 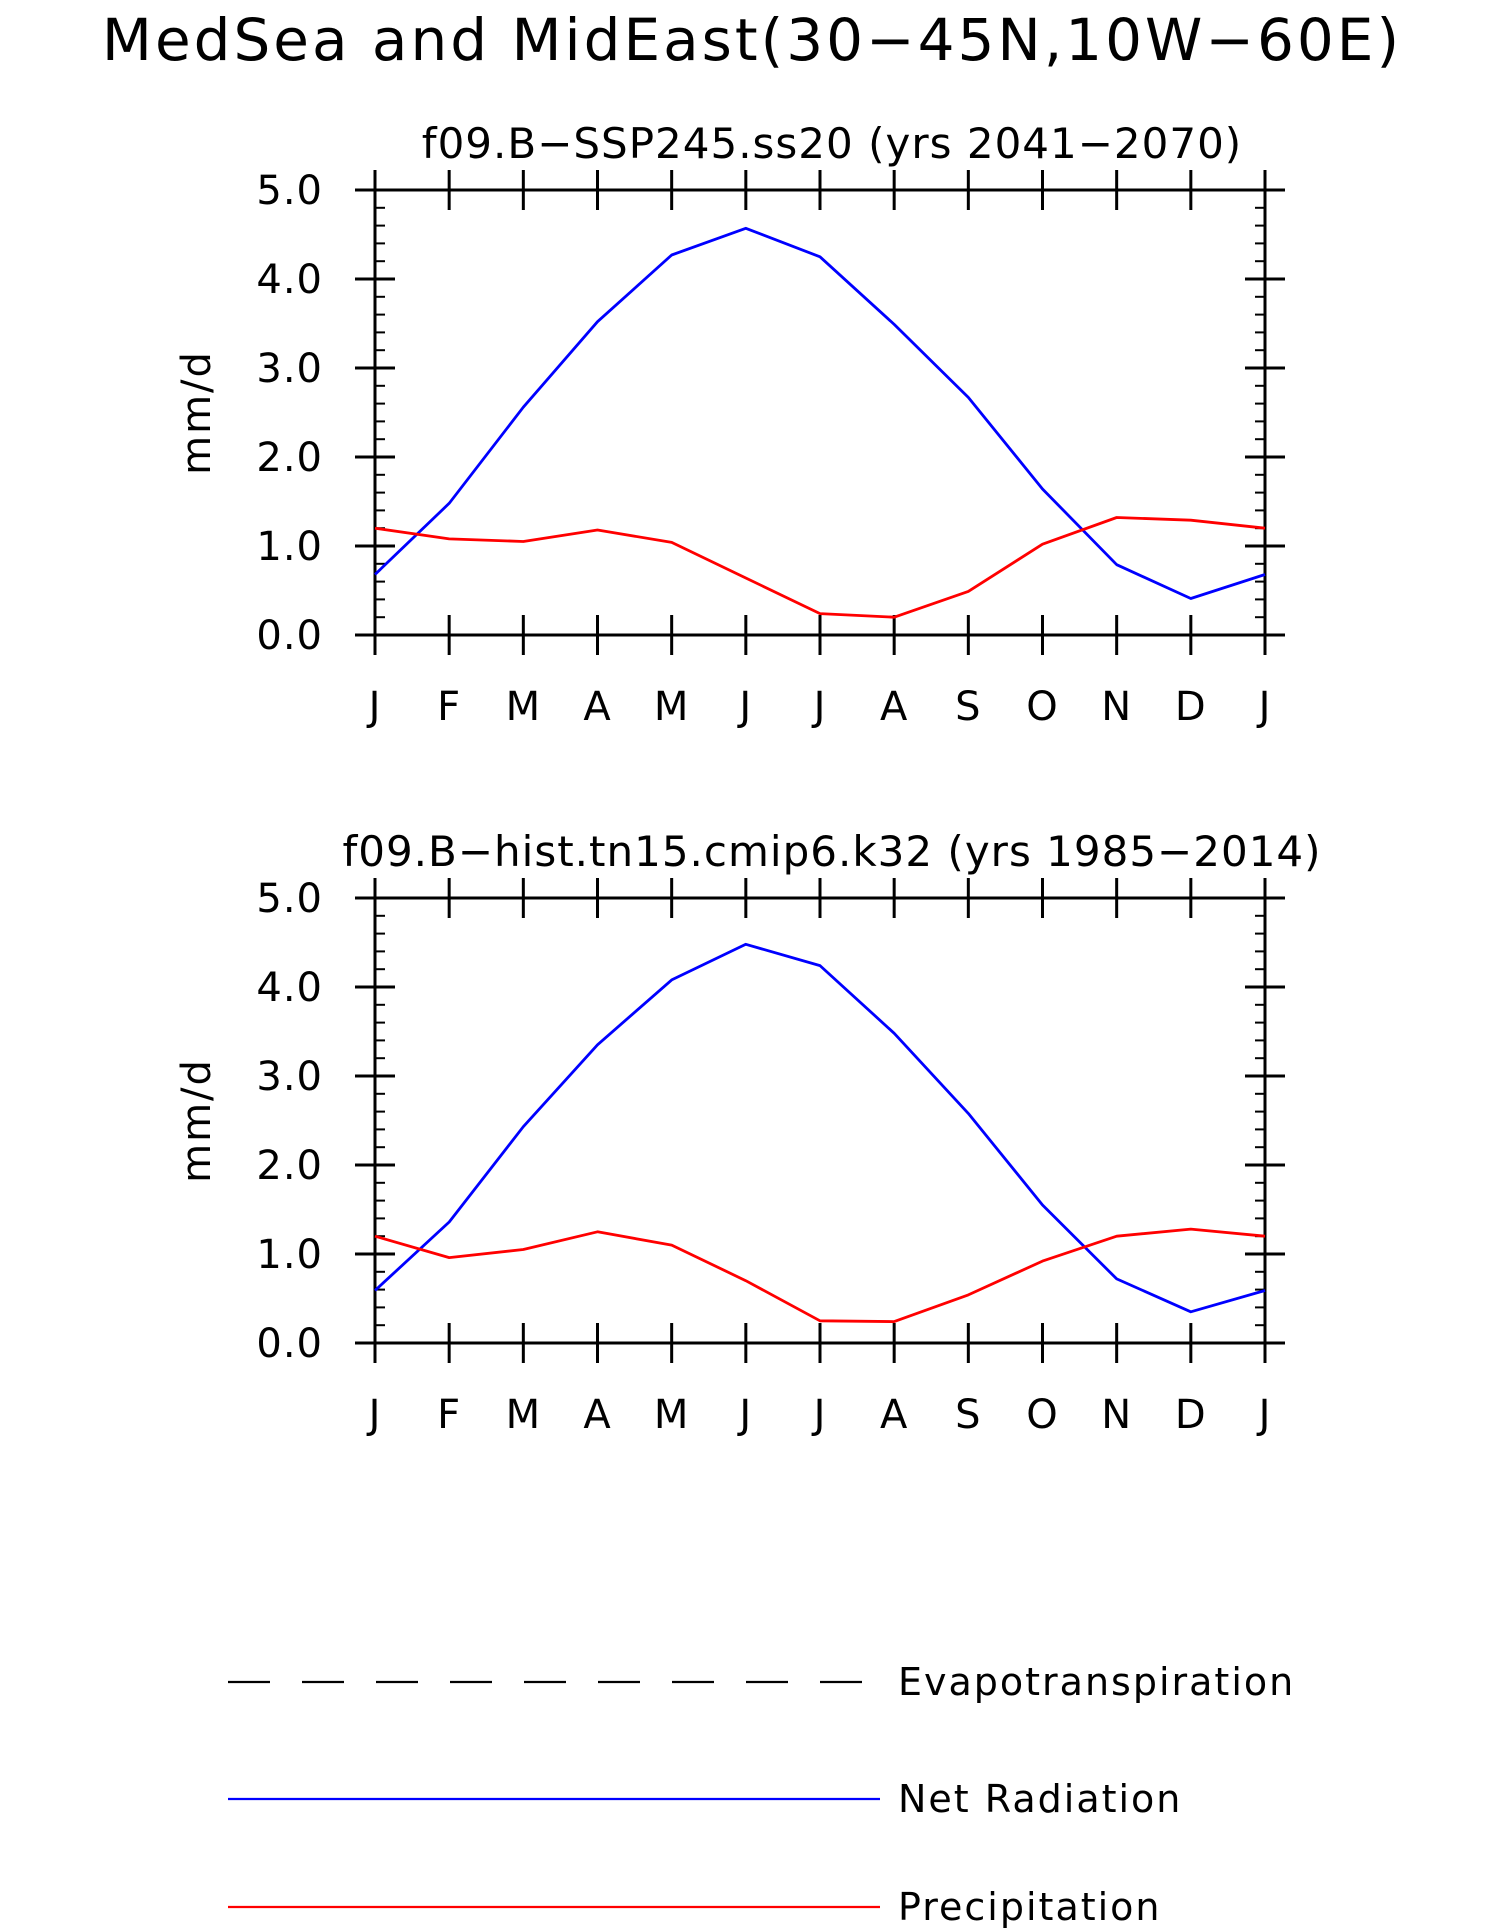 What do you see at coordinates (705, 1799) in the screenshot?
I see `legend-item-net-radiation: Net Radiation` at bounding box center [705, 1799].